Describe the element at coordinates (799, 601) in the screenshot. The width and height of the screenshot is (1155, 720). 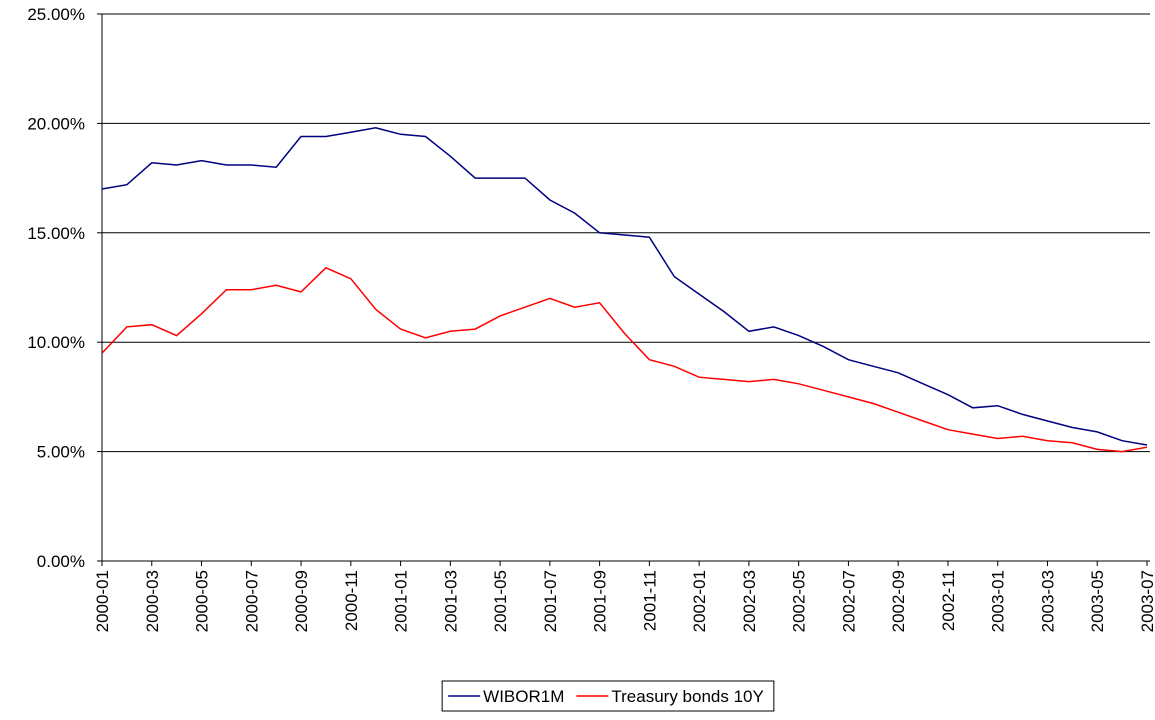
I see `x-tick-label: 2002-05` at that location.